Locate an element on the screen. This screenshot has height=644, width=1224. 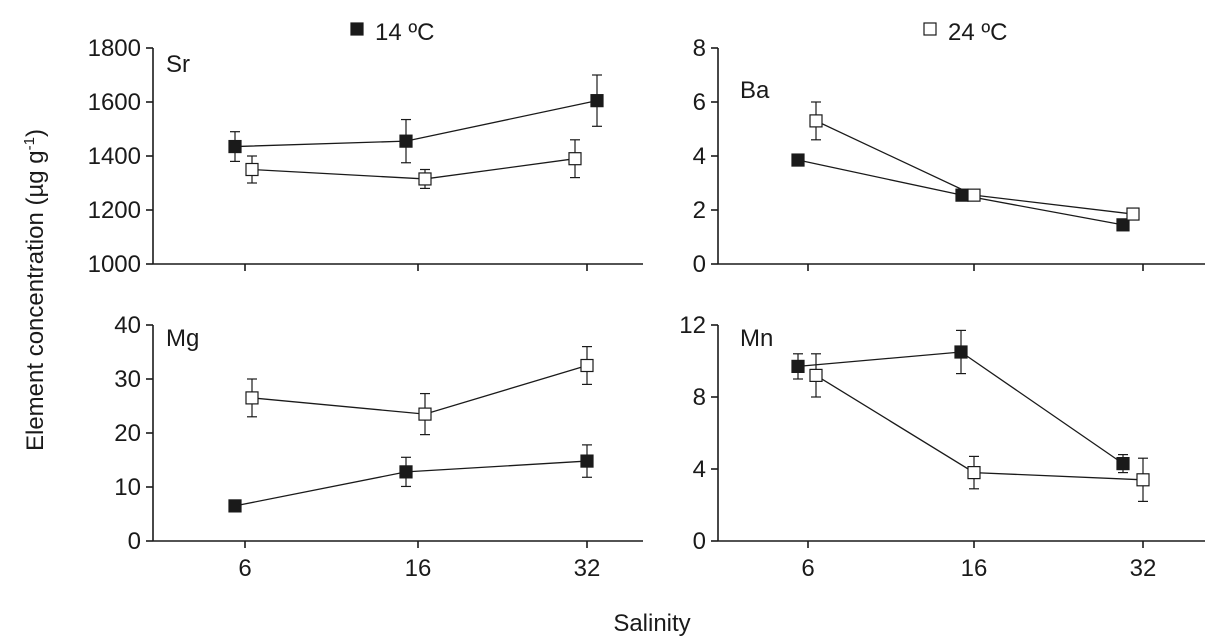
sr-panel-label: Sr is located at coordinates (178, 64).